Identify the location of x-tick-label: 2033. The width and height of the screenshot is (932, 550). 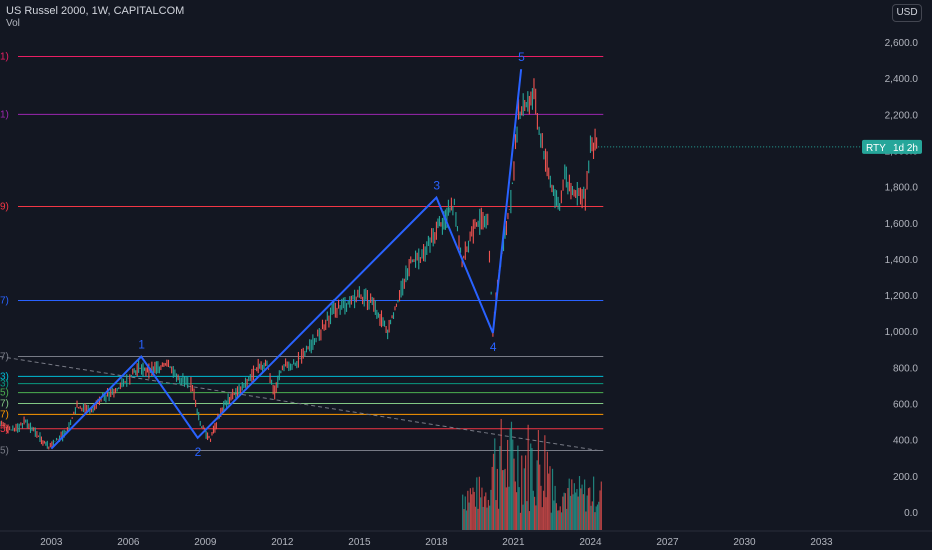
(821, 542).